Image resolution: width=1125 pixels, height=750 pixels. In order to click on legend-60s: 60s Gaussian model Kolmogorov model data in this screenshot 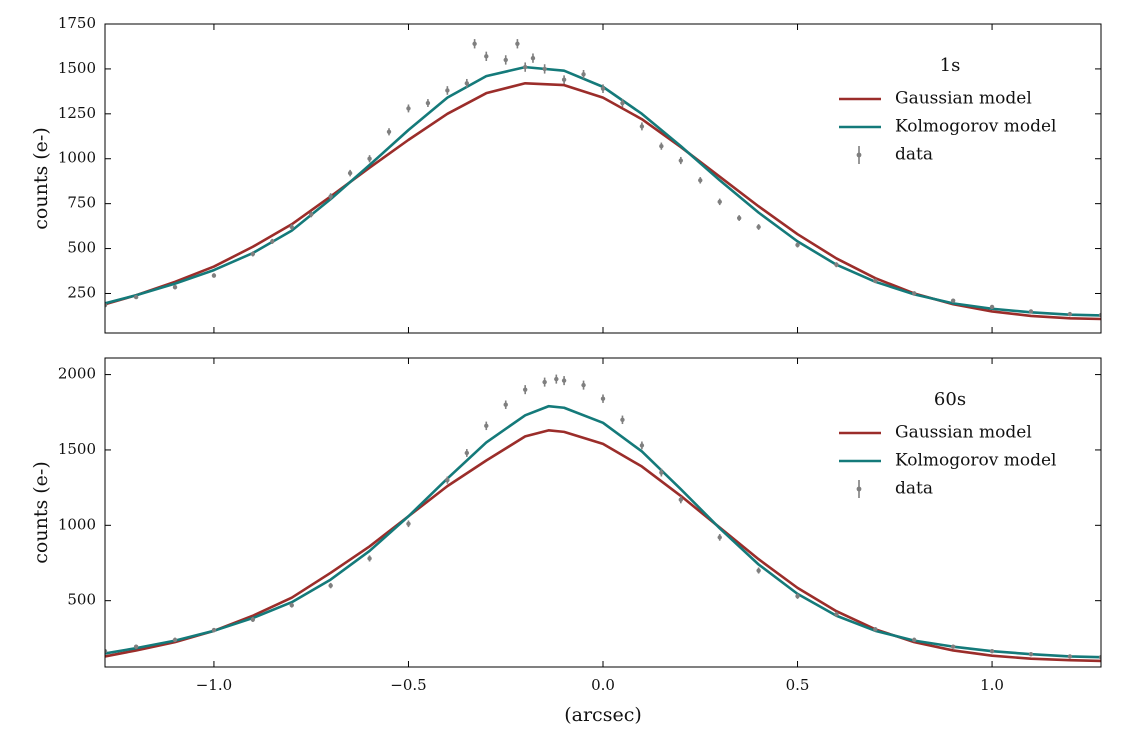, I will do `click(948, 444)`.